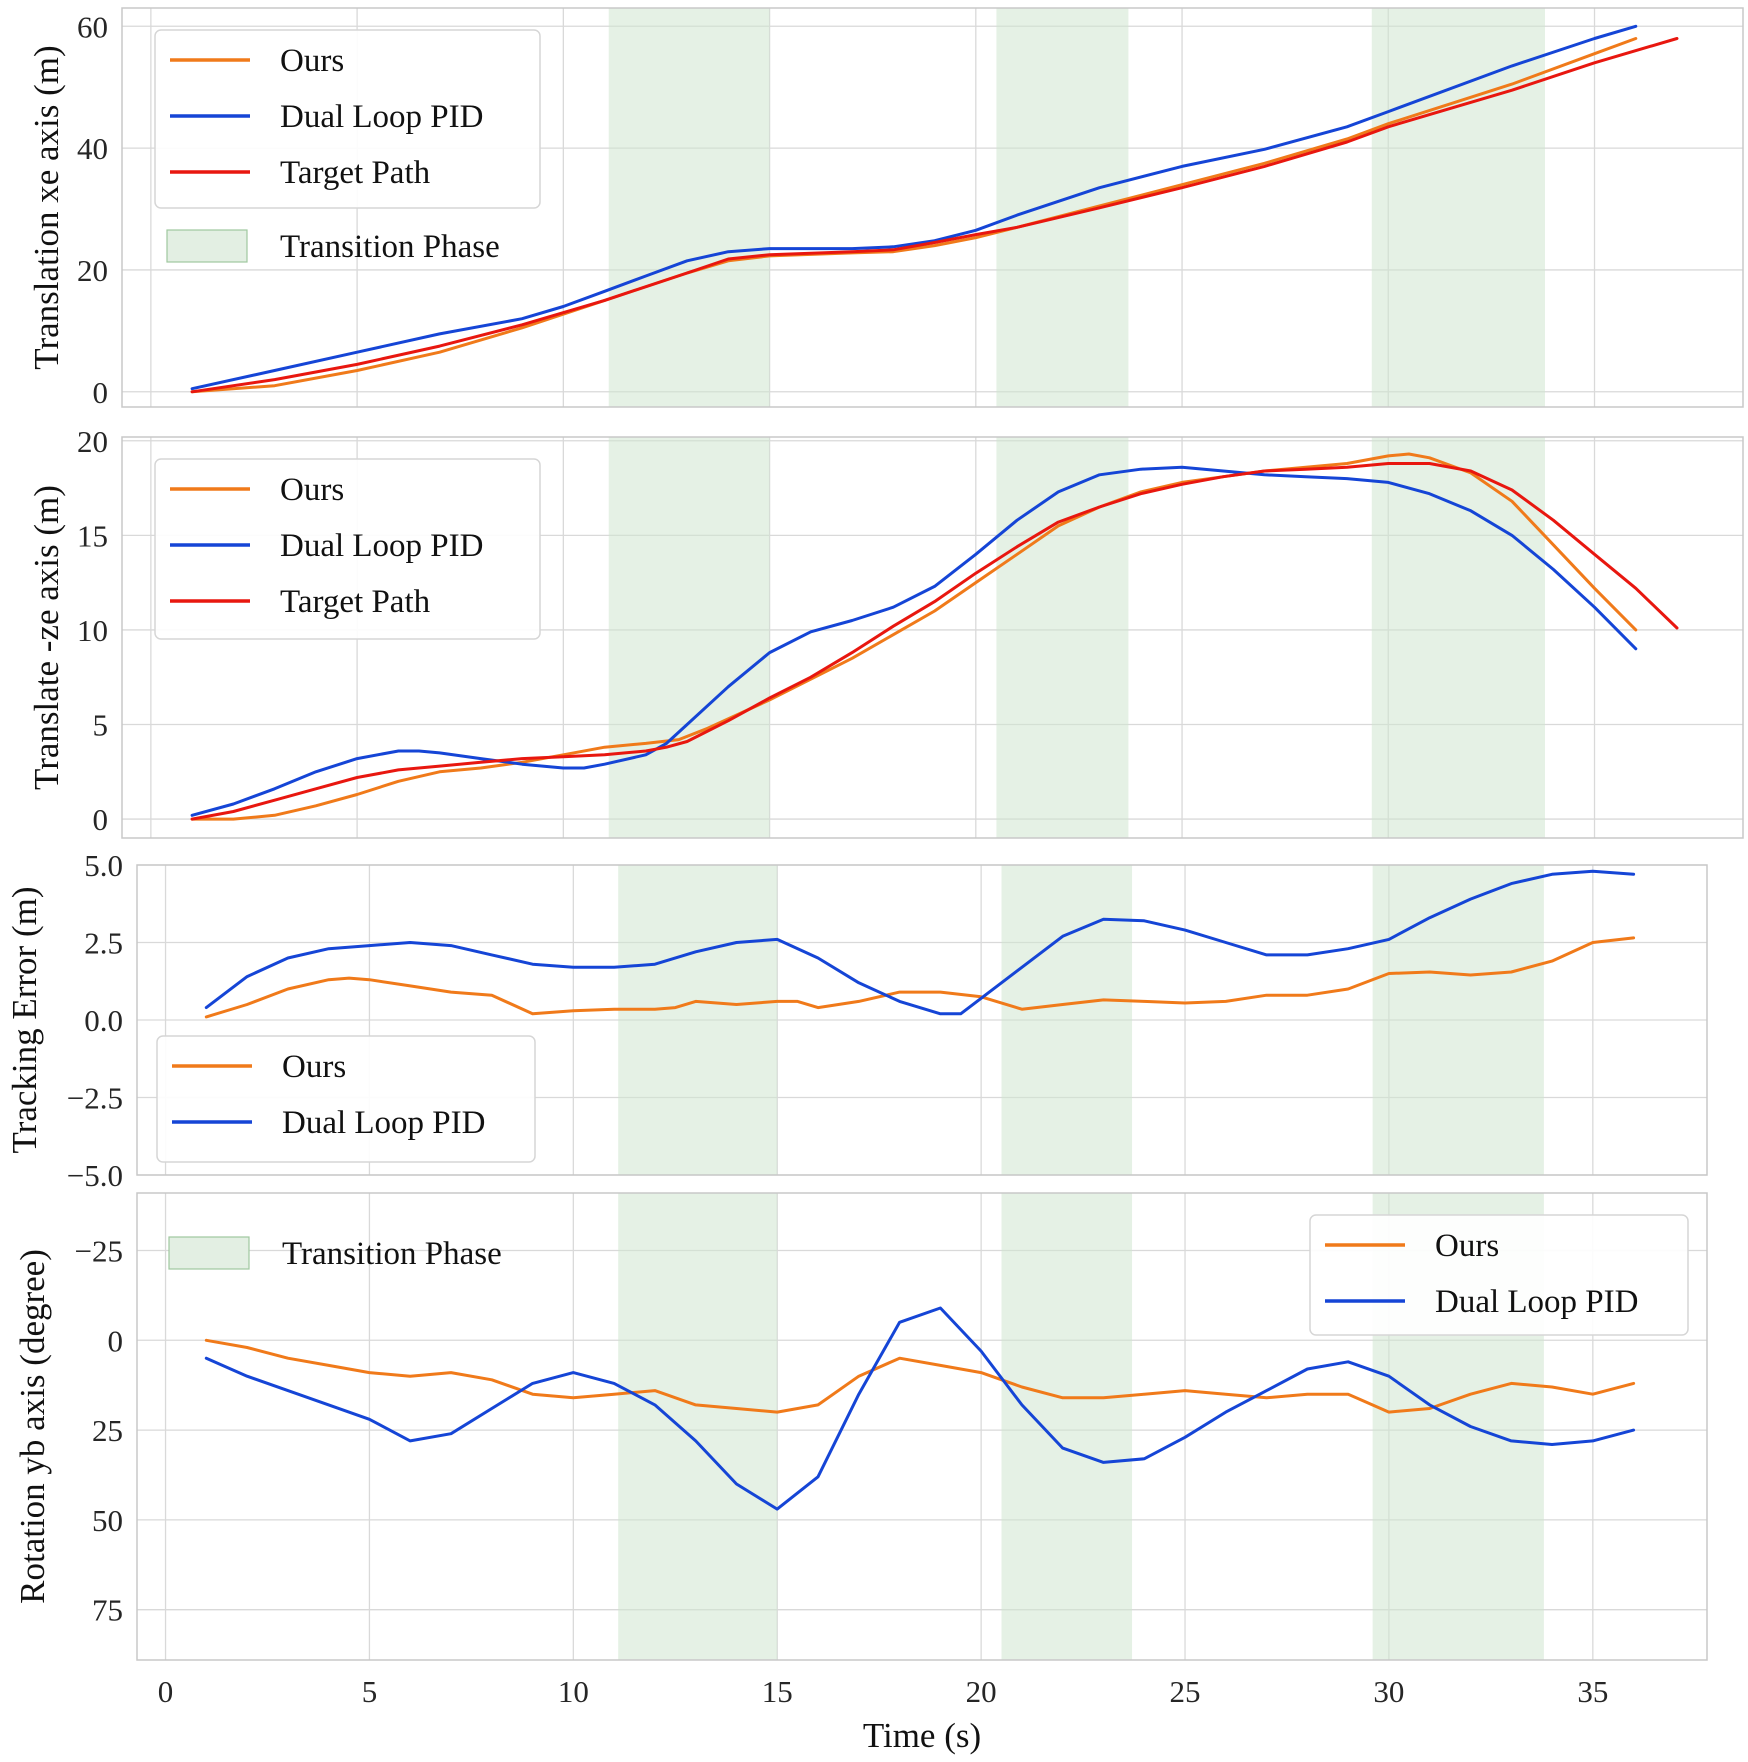 This screenshot has height=1762, width=1748. Describe the element at coordinates (32, 1426) in the screenshot. I see `y-axis-label: Rotation yb axis (degree)` at that location.